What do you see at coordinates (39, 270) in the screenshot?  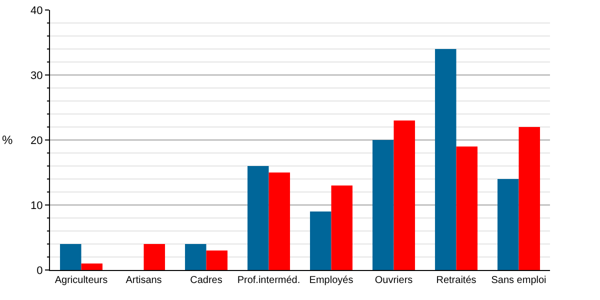 I see `y-tick-label: 0` at bounding box center [39, 270].